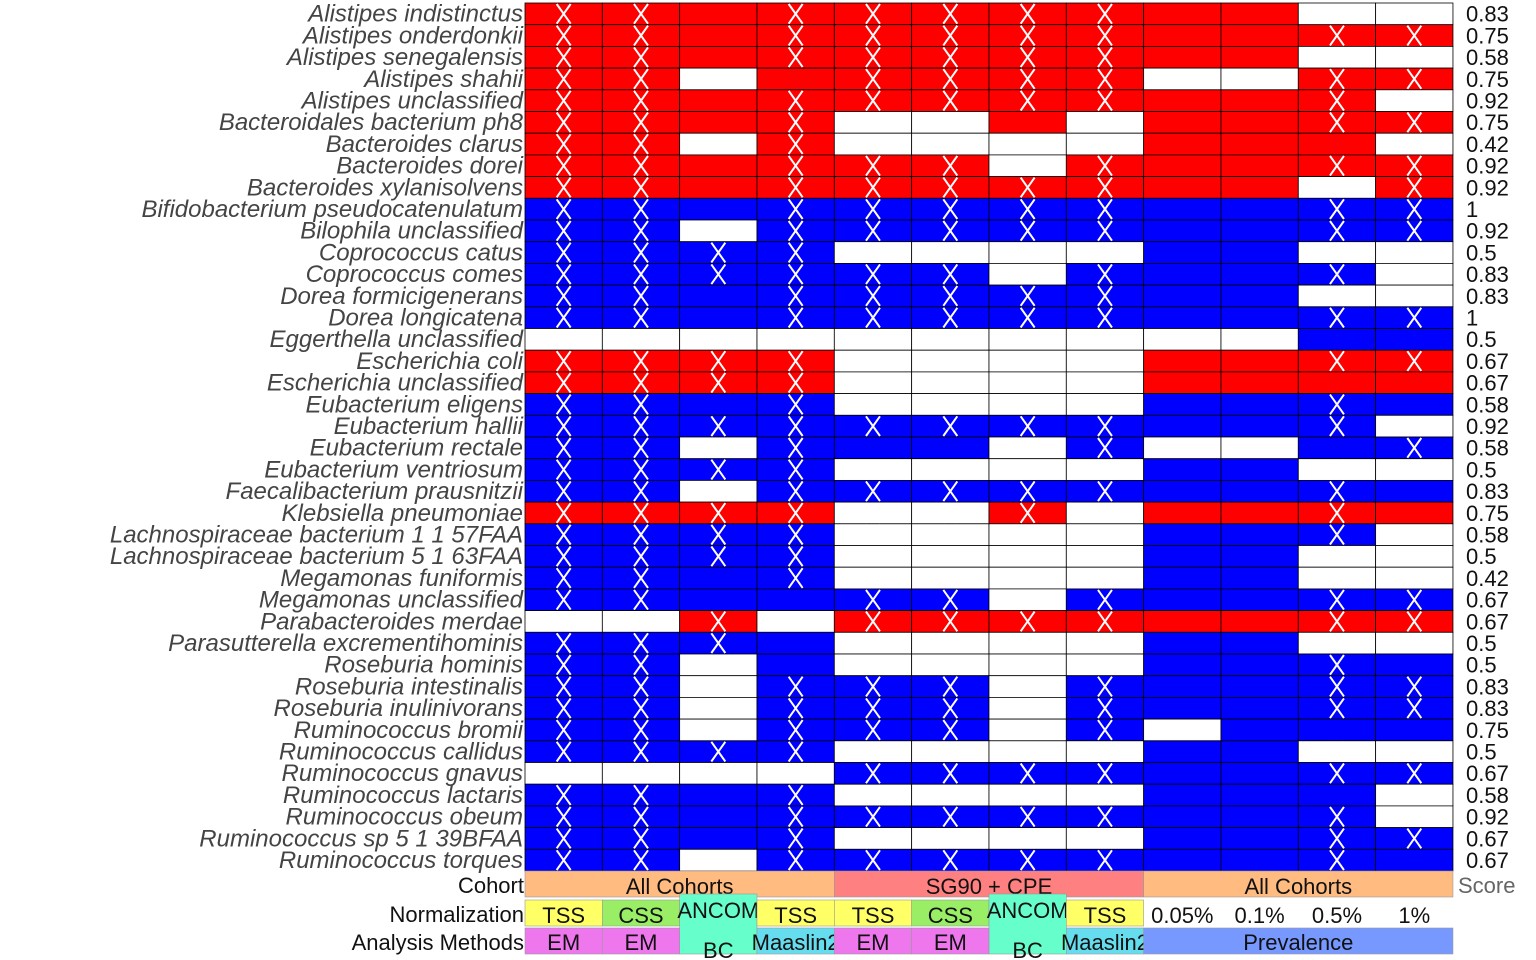 The image size is (1536, 960). I want to click on row-label: Lachnospiraceae bacterium 5 1 63FAA, so click(316, 556).